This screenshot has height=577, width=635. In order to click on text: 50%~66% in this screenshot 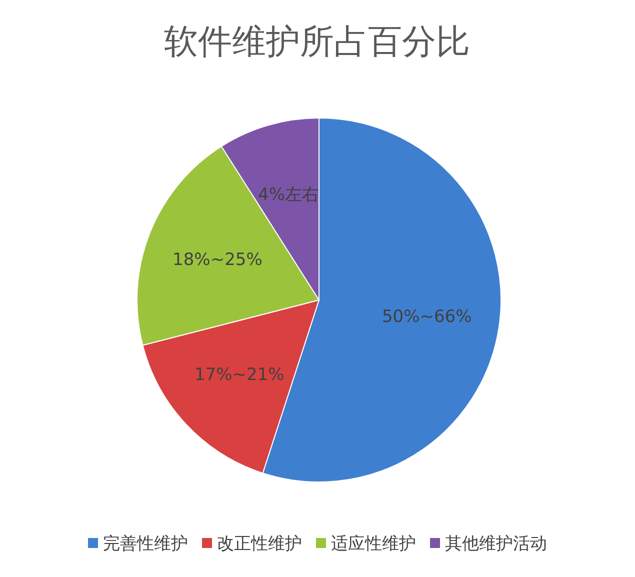, I will do `click(427, 317)`.